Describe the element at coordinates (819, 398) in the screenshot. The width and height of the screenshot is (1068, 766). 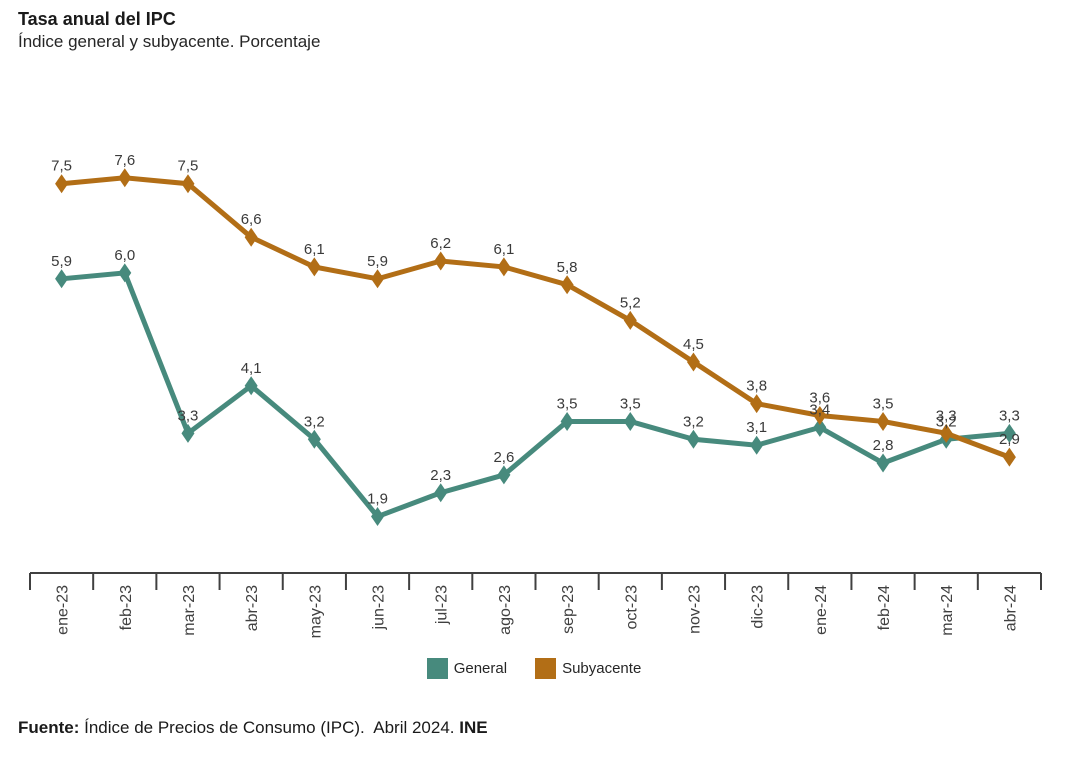
I see `data-point-label: 3,6` at that location.